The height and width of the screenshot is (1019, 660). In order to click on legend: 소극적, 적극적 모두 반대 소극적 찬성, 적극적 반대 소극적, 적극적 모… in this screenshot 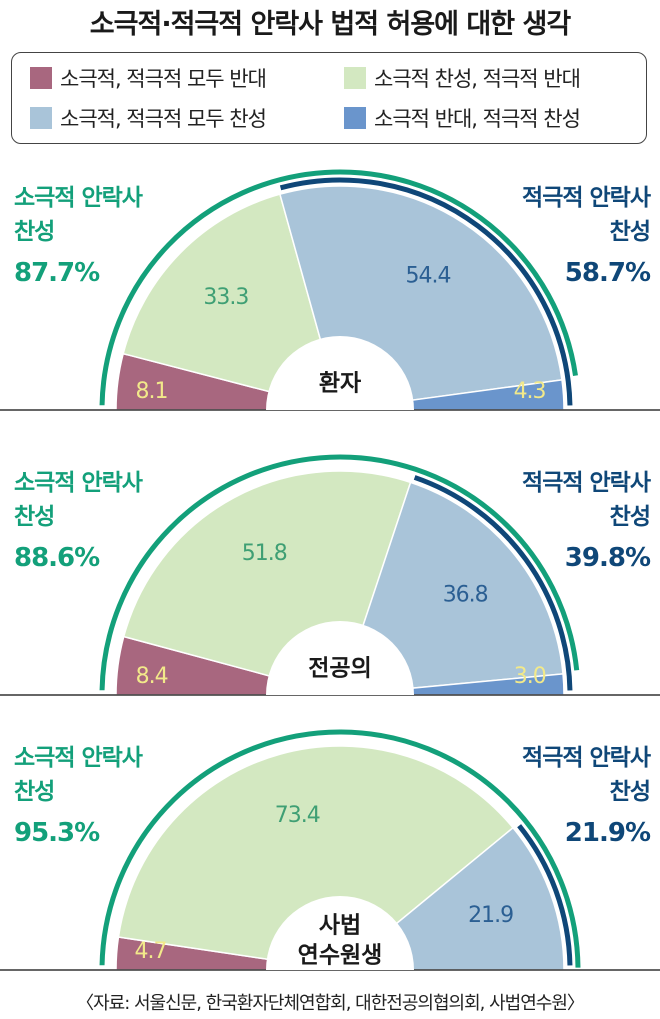, I will do `click(329, 98)`.